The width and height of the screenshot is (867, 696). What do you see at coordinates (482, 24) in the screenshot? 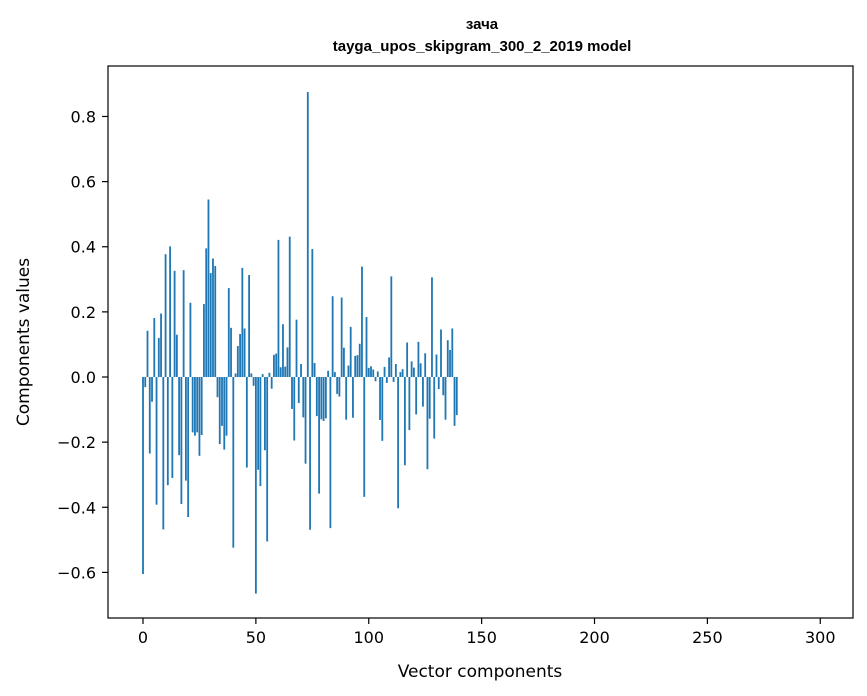
I see `chart-title-line1: зача` at bounding box center [482, 24].